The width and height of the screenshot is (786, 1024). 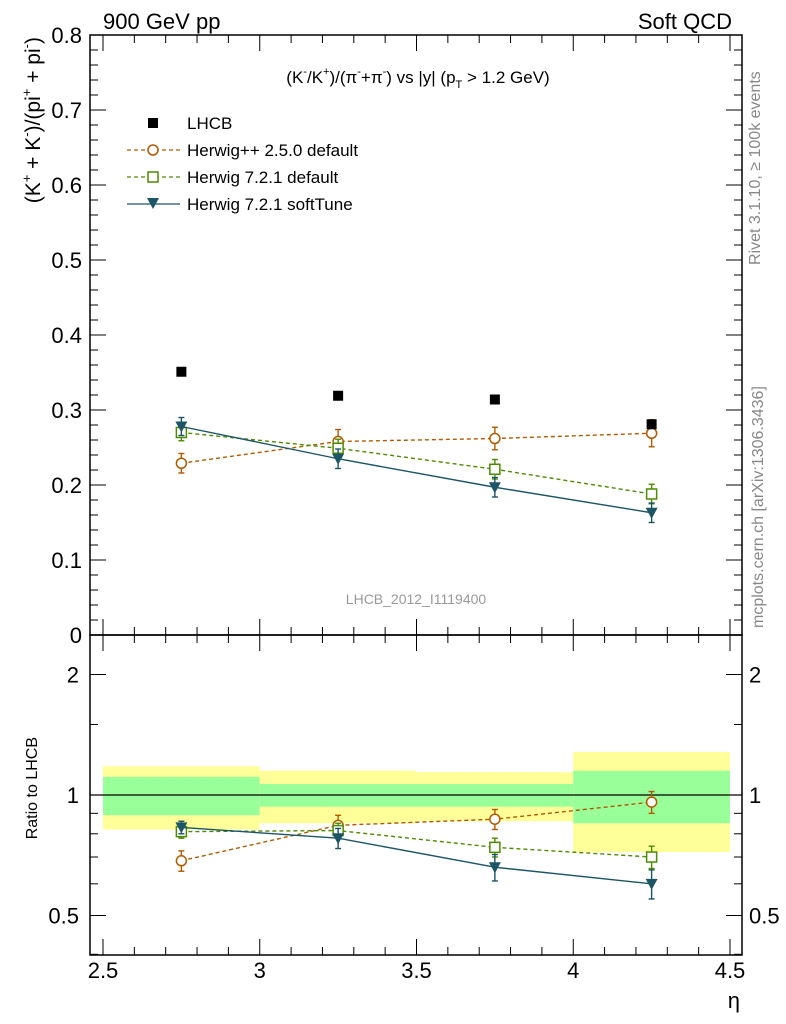 I want to click on legend-marker-herwig-721-softtune, so click(x=153, y=203).